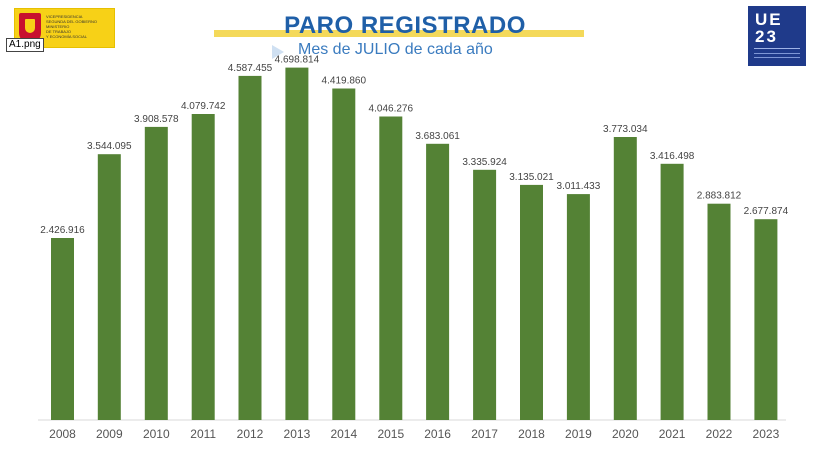  What do you see at coordinates (297, 243) in the screenshot?
I see `bar-2013` at bounding box center [297, 243].